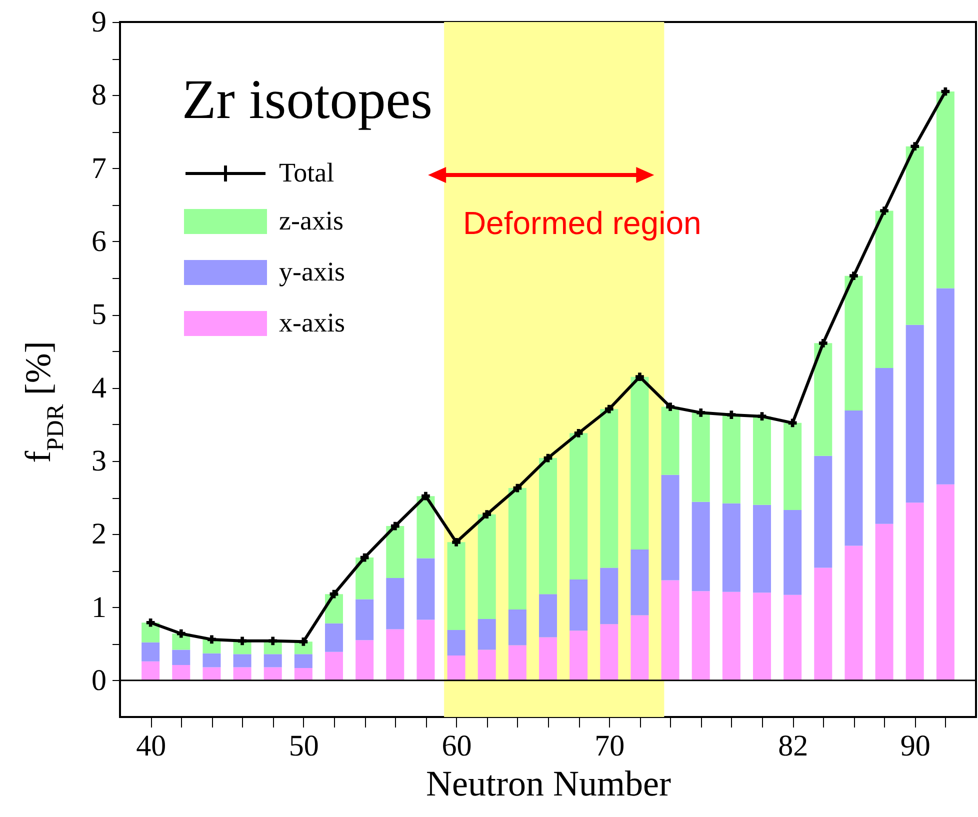 The image size is (978, 817). What do you see at coordinates (582, 223) in the screenshot?
I see `band-label: Deformed region` at bounding box center [582, 223].